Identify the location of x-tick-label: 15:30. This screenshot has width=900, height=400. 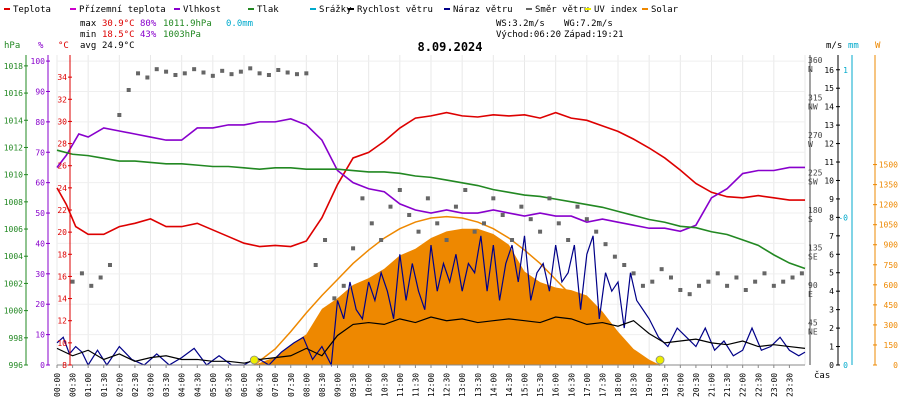
(540, 385).